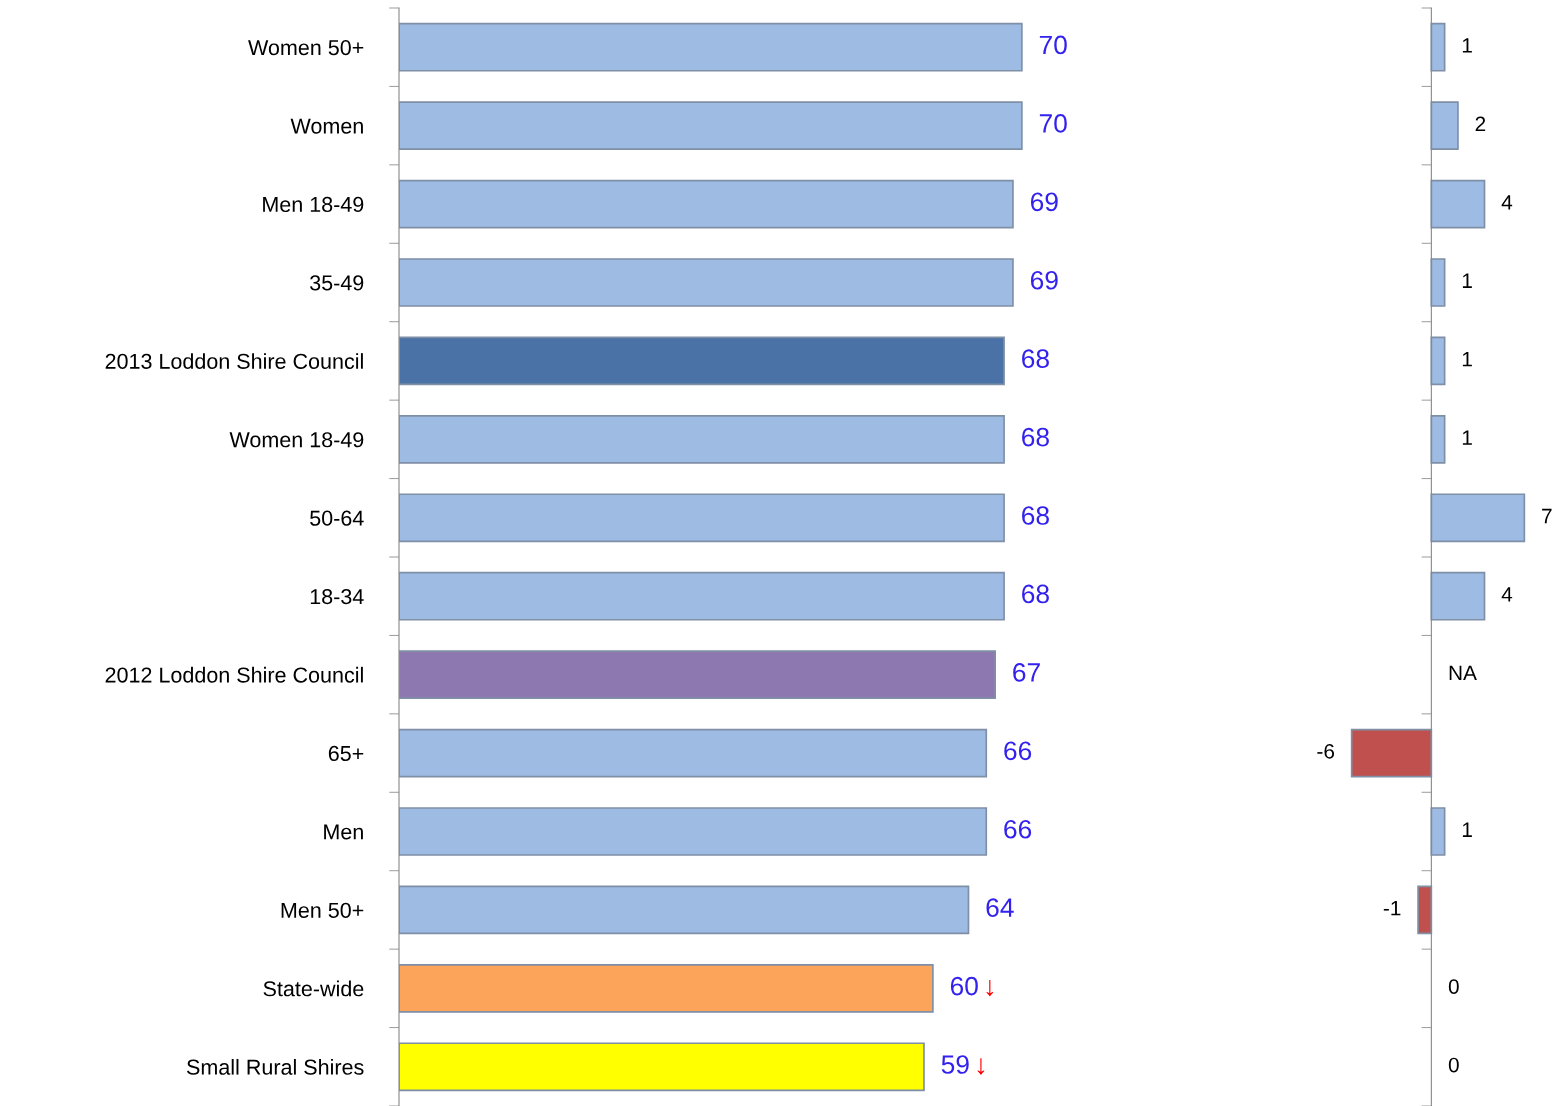 This screenshot has height=1106, width=1560. What do you see at coordinates (234, 674) in the screenshot?
I see `y-tick-label: 2012 Loddon Shire Council` at bounding box center [234, 674].